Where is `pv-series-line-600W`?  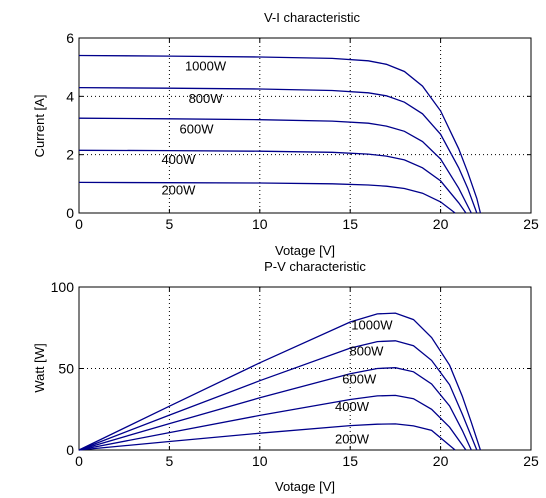 pv-series-line-600W is located at coordinates (275, 409).